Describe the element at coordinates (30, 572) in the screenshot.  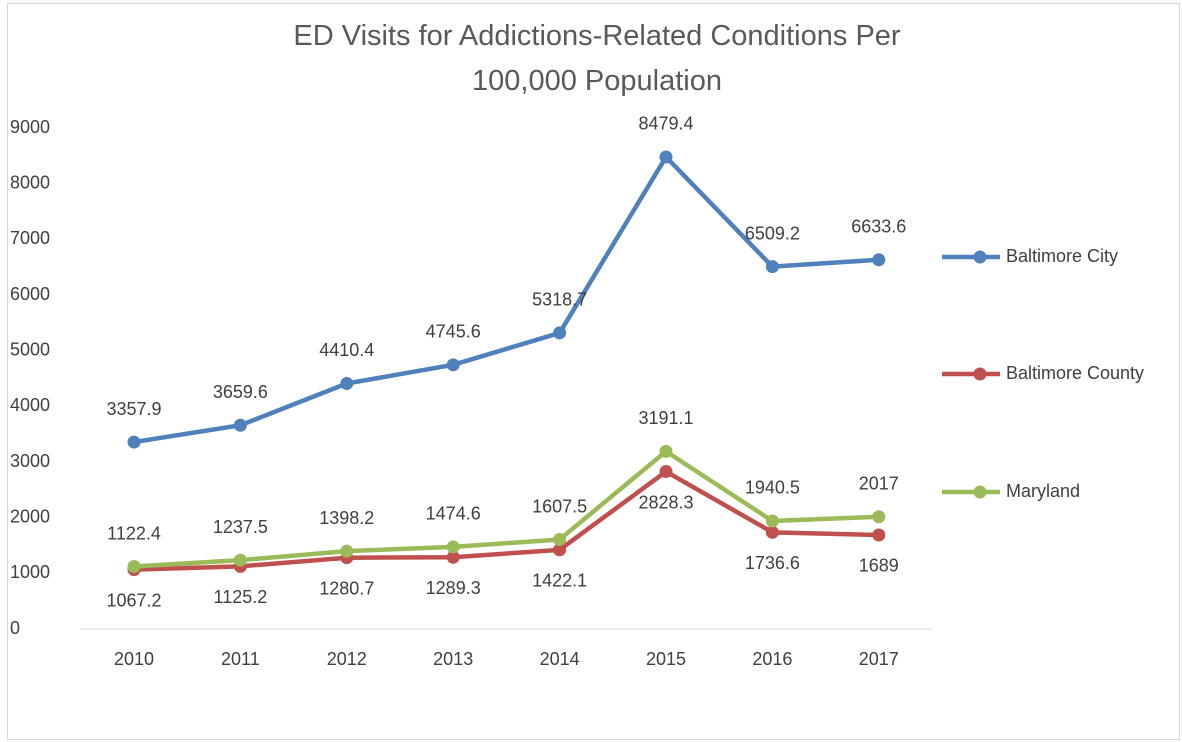
I see `y-tick-label: 1000` at that location.